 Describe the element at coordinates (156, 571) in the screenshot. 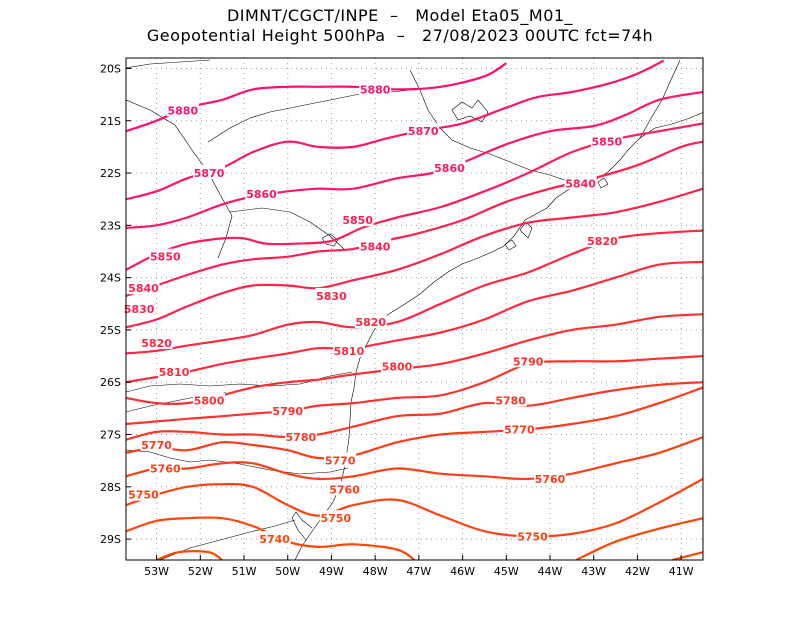

I see `lon-tick-label: 53W` at that location.